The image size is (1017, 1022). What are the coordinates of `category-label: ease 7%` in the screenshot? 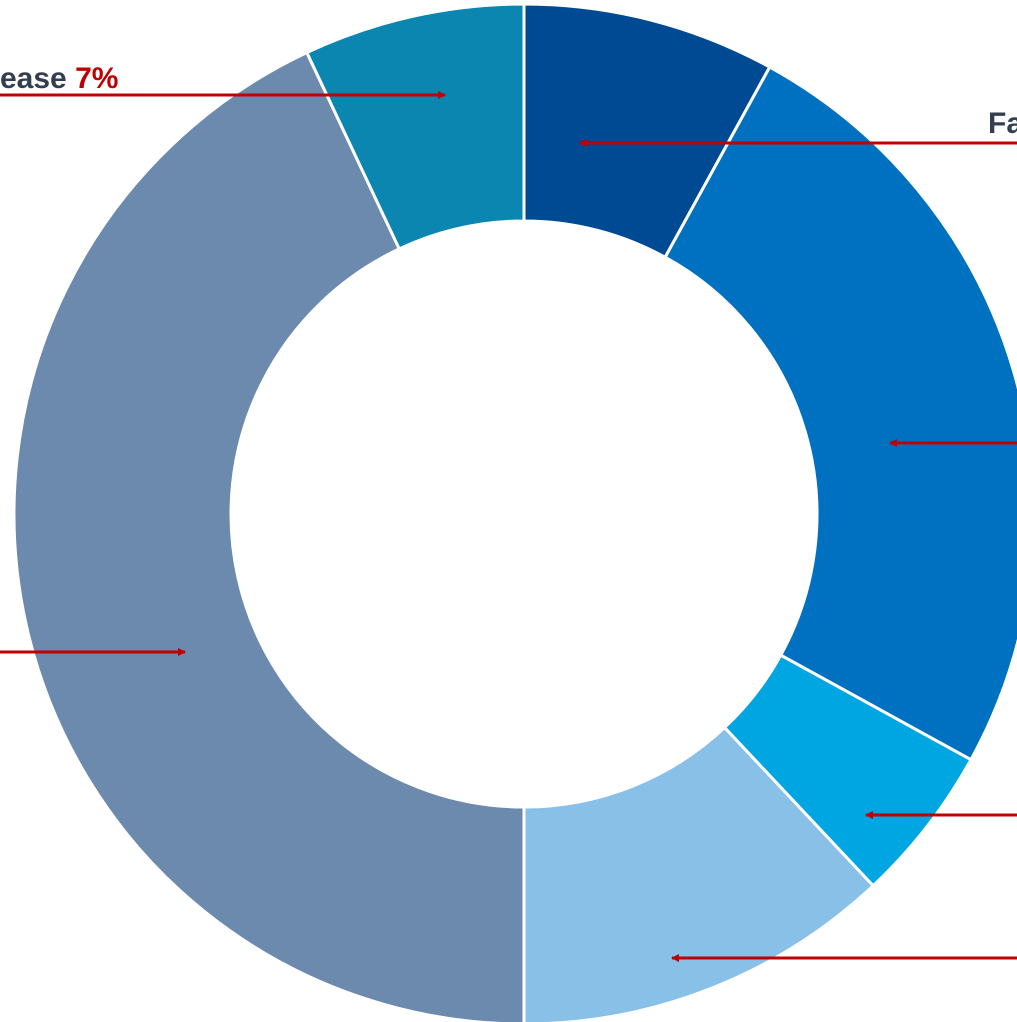 It's located at (59, 78).